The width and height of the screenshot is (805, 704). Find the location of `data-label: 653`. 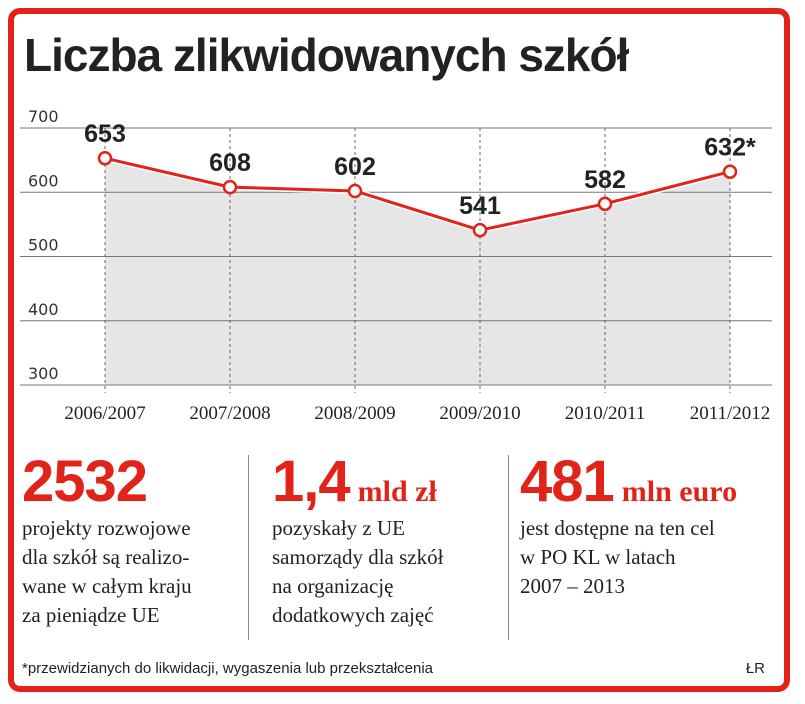

data-label: 653 is located at coordinates (105, 134).